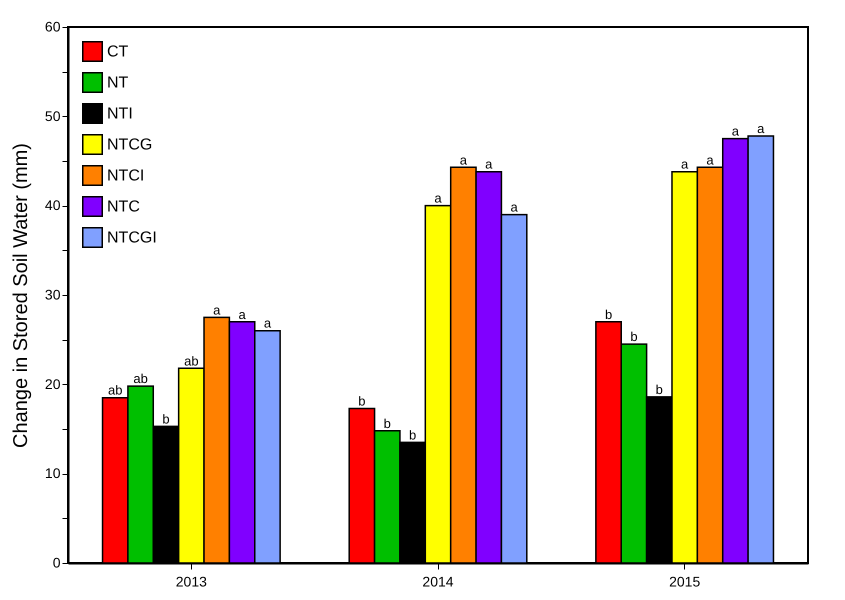 The image size is (845, 600). Describe the element at coordinates (52, 294) in the screenshot. I see `y-tick-label: 30` at that location.